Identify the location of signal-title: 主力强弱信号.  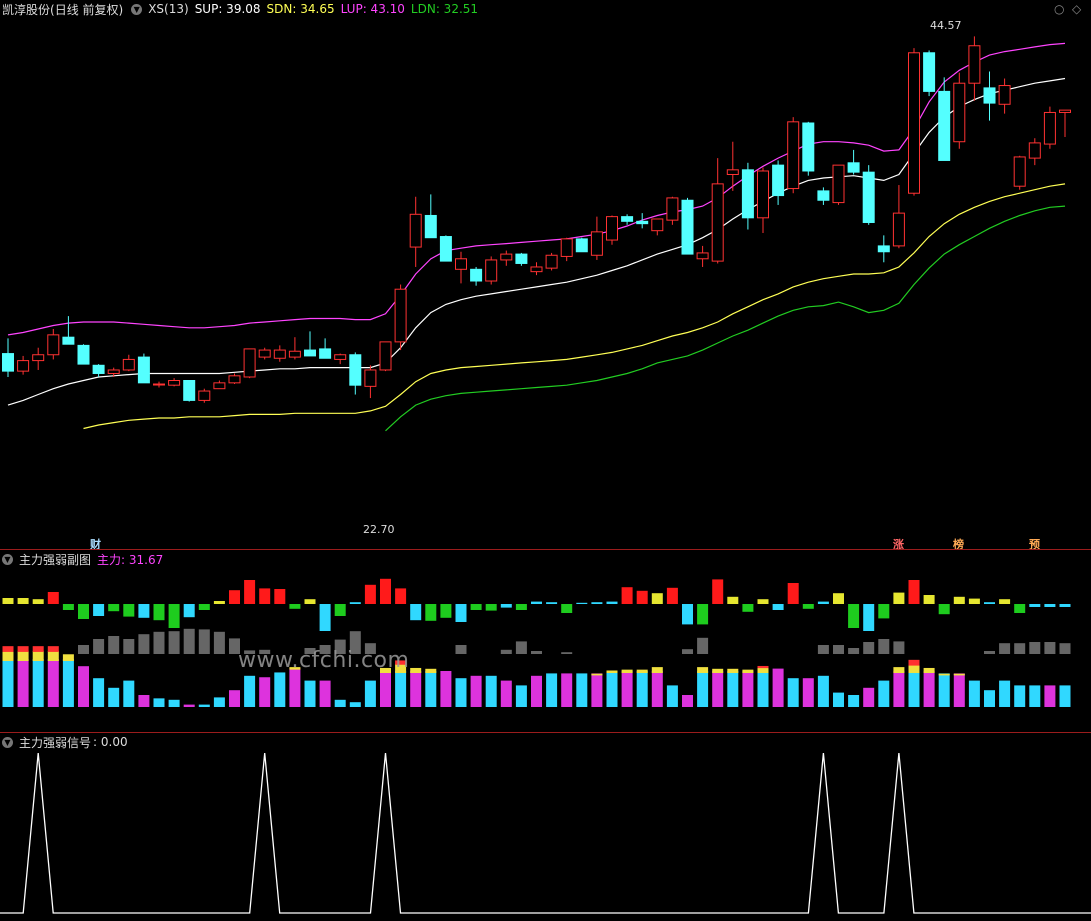
(55, 742).